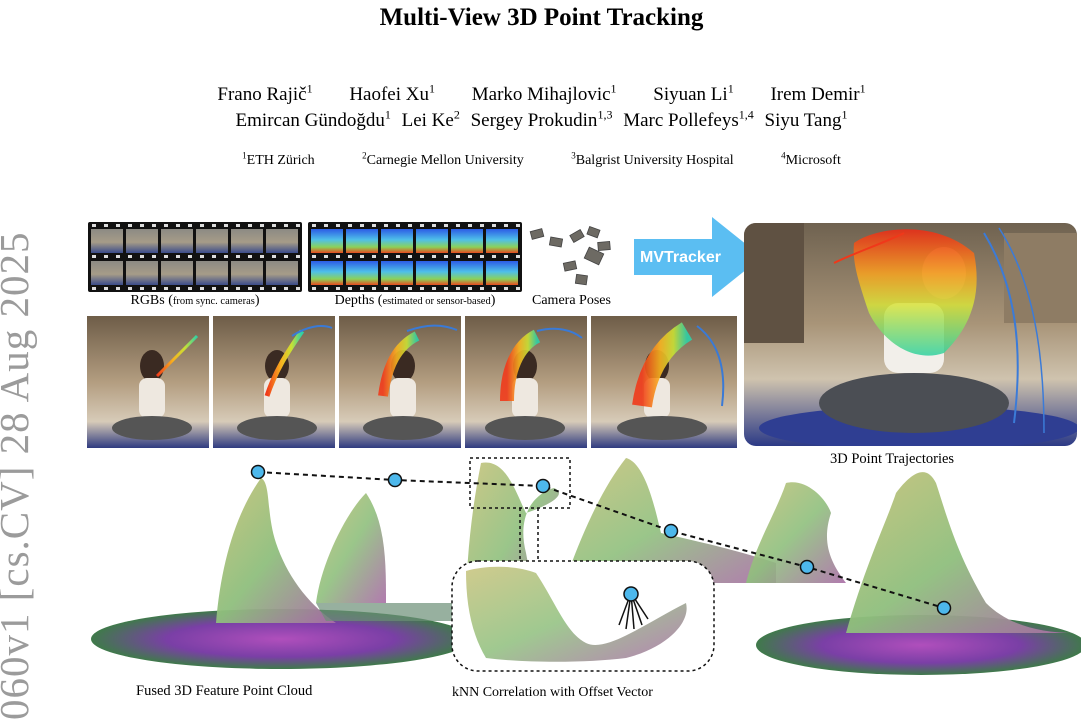 The image size is (1083, 720). I want to click on pointcloud-label: Fused 3D Feature Point Cloud, so click(224, 691).